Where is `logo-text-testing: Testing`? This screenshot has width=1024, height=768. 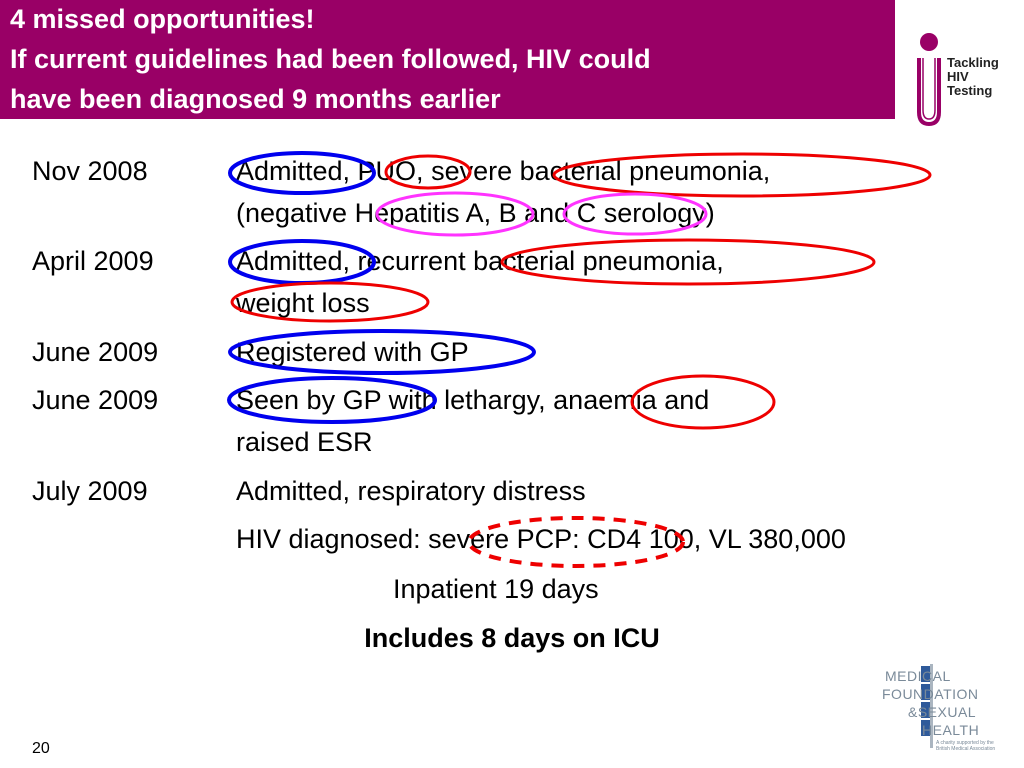
logo-text-testing: Testing is located at coordinates (970, 90).